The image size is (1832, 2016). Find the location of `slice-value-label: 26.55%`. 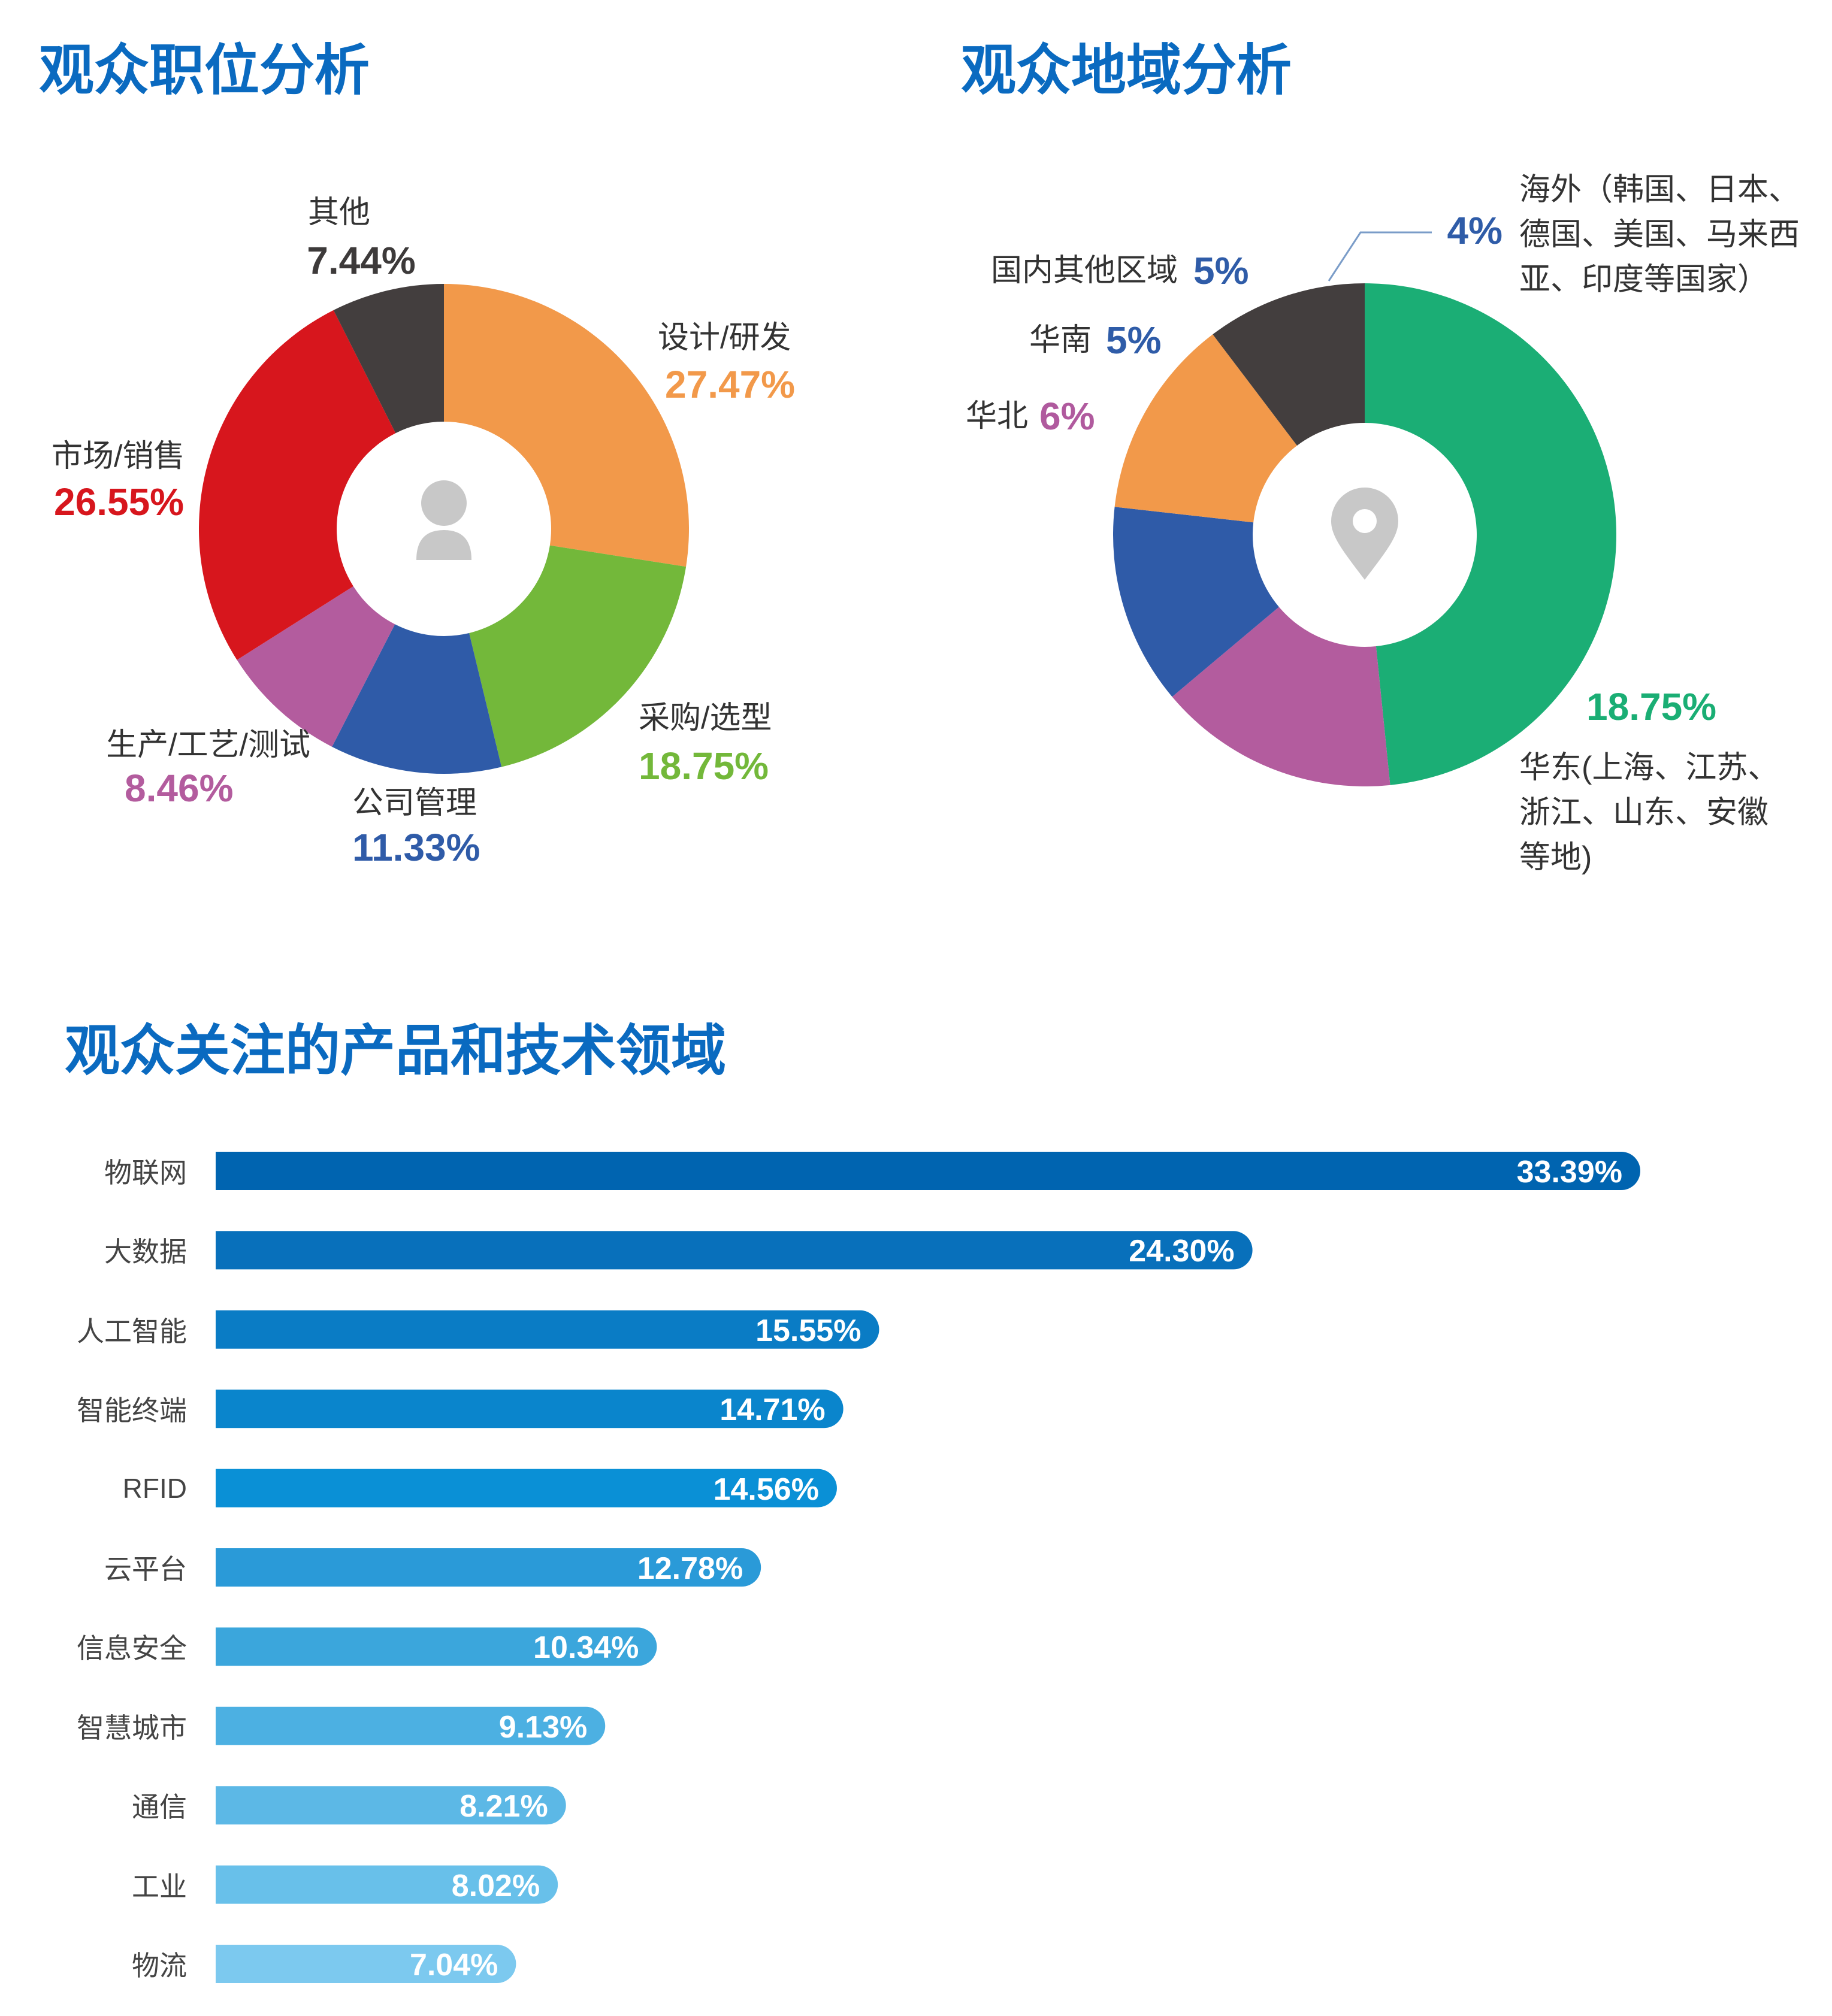

slice-value-label: 26.55% is located at coordinates (120, 501).